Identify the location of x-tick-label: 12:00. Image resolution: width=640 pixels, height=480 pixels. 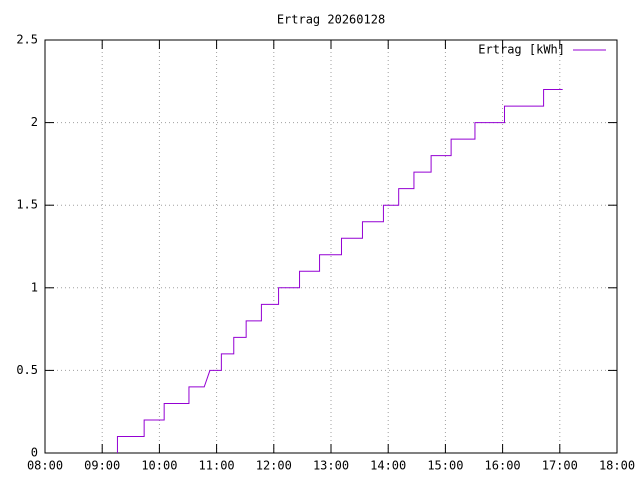
(274, 466).